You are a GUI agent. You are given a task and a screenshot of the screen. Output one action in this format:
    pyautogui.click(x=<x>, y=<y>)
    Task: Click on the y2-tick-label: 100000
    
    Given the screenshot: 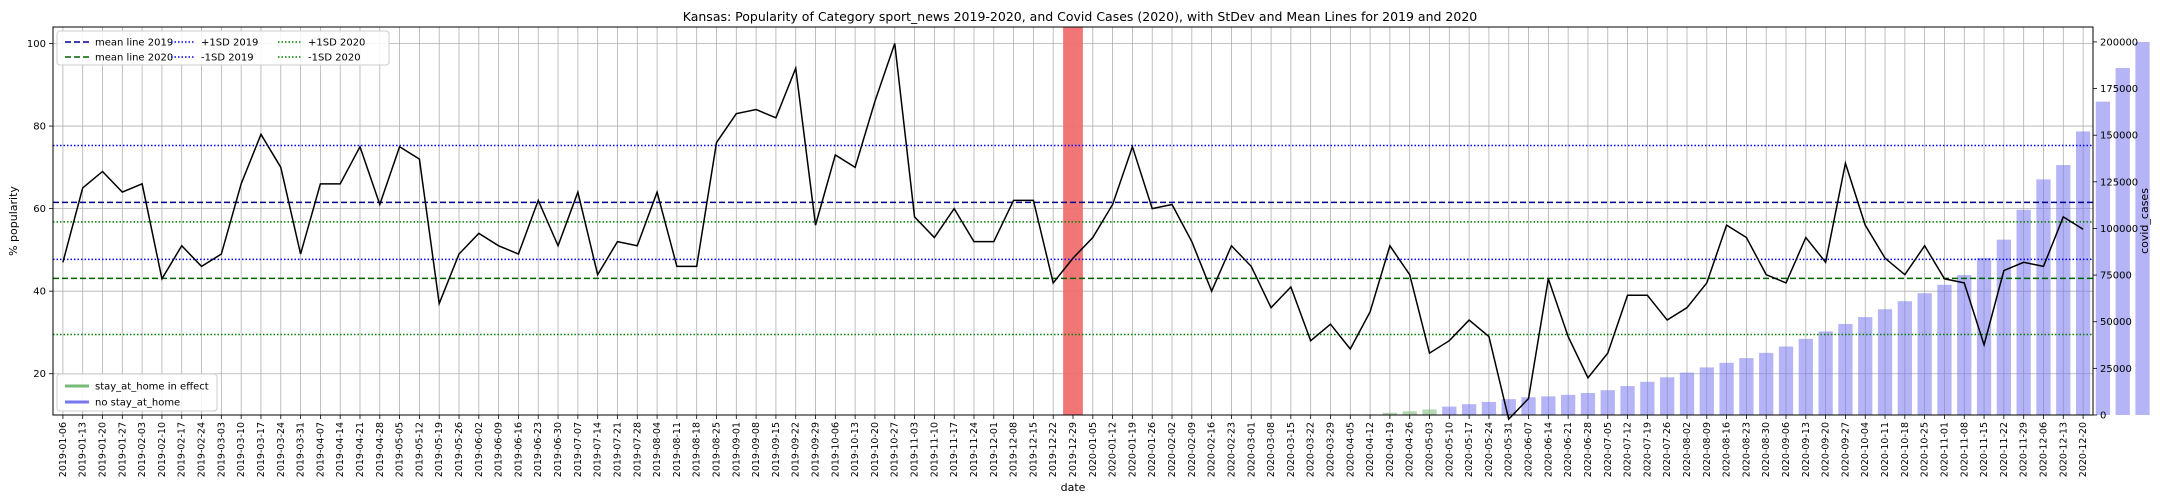 What is the action you would take?
    pyautogui.click(x=2119, y=229)
    